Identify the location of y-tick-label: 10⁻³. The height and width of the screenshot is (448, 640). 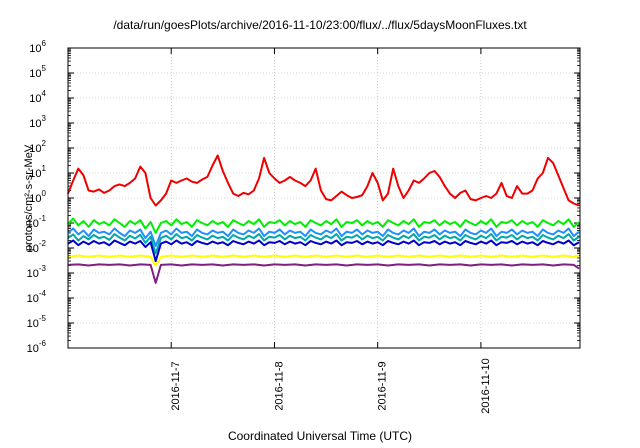
(37, 272).